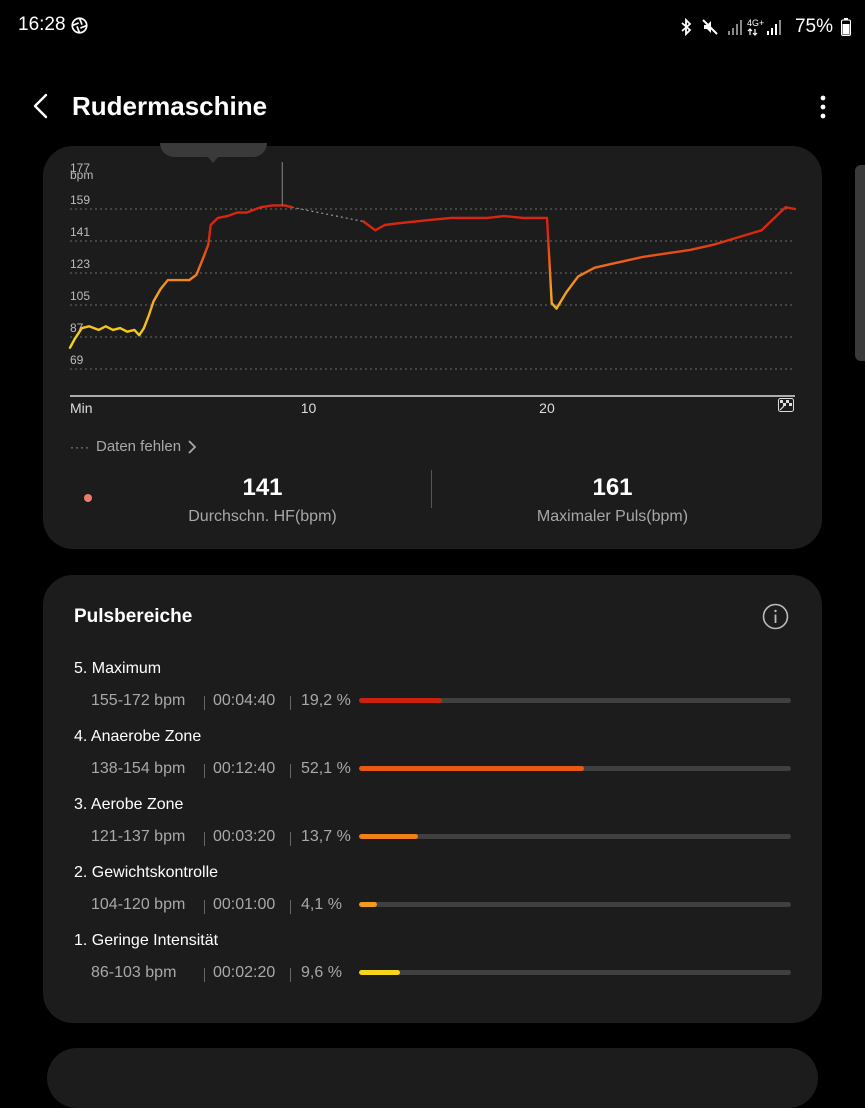 The image size is (865, 1108). I want to click on zone-name: 1. Geringe Intensität, so click(146, 940).